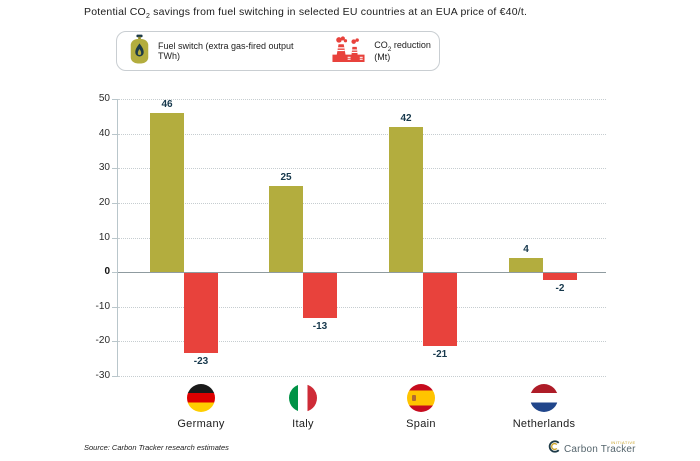 This screenshot has height=461, width=700. What do you see at coordinates (104, 237) in the screenshot?
I see `y-tick-label: 10` at bounding box center [104, 237].